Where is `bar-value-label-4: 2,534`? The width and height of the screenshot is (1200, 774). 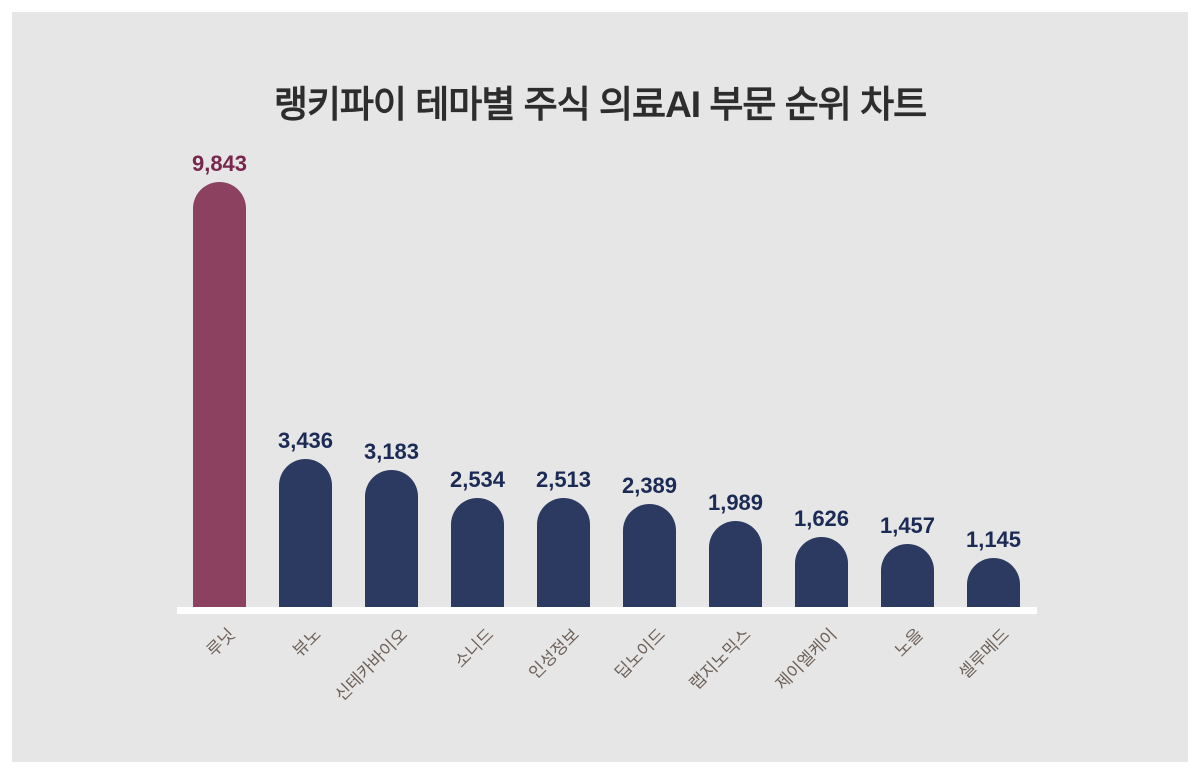 bar-value-label-4: 2,534 is located at coordinates (477, 479).